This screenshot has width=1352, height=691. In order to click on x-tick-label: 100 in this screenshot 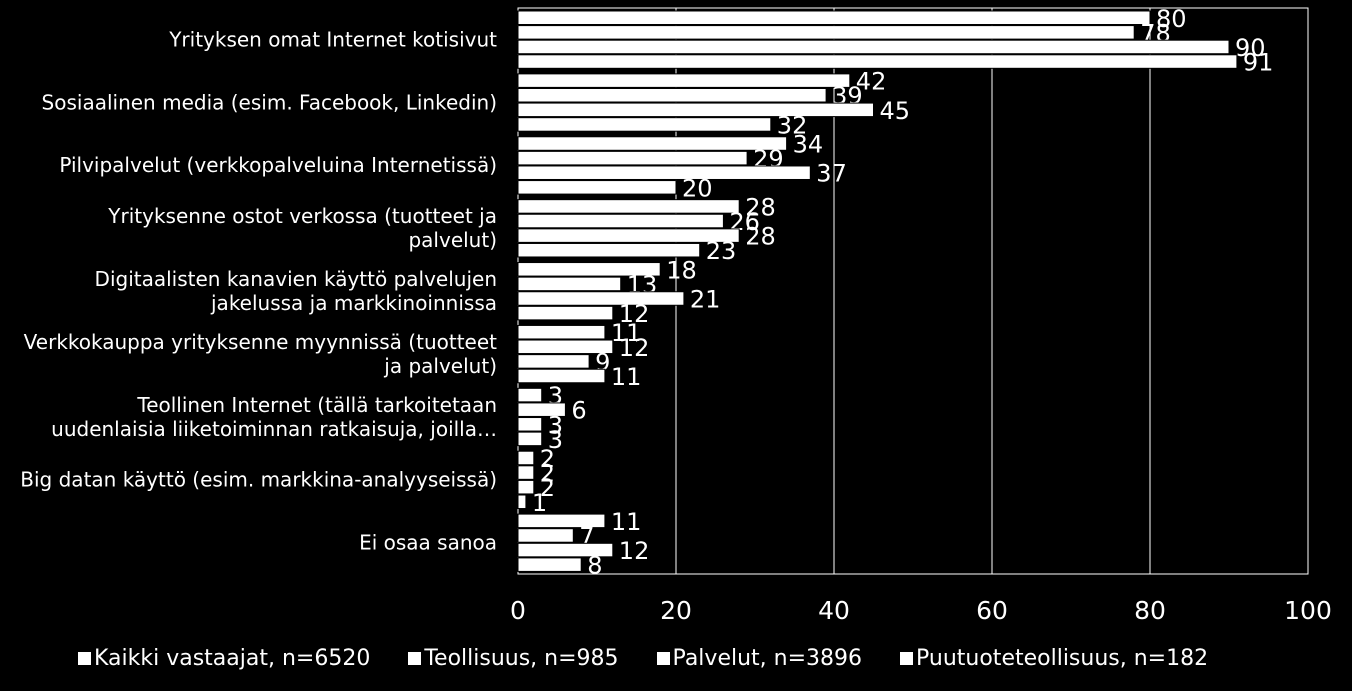, I will do `click(1308, 610)`.